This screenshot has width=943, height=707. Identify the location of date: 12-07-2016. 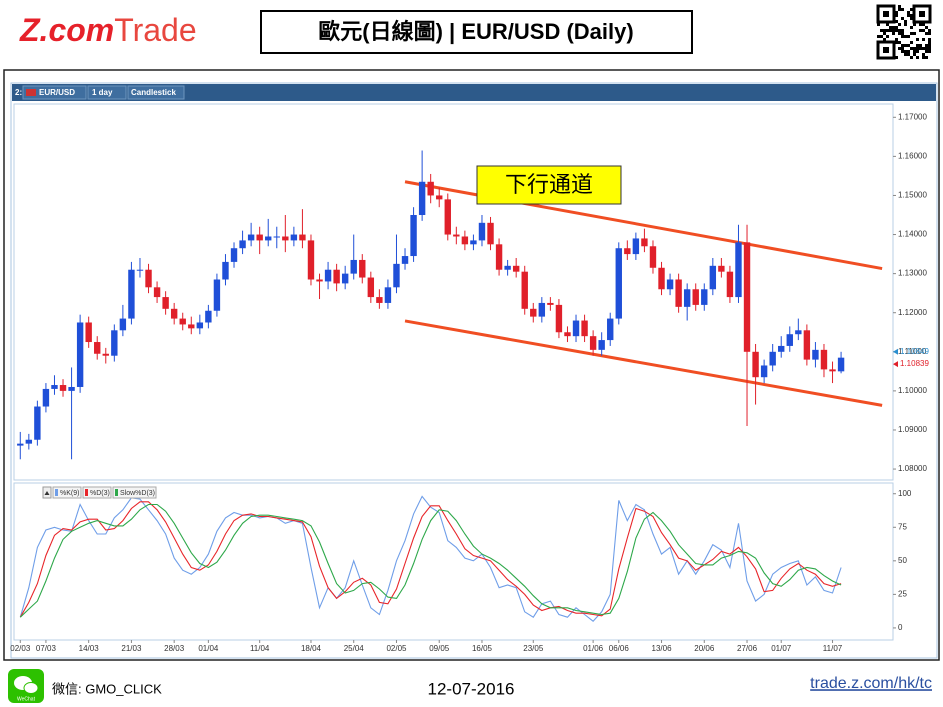
(471, 688).